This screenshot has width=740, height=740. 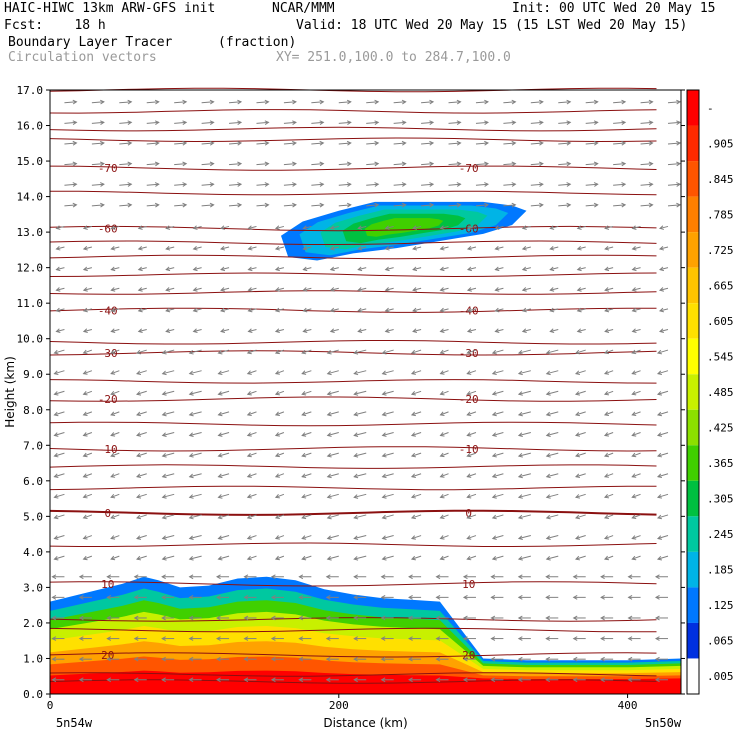 I want to click on x-tick-label: 200, so click(x=339, y=705).